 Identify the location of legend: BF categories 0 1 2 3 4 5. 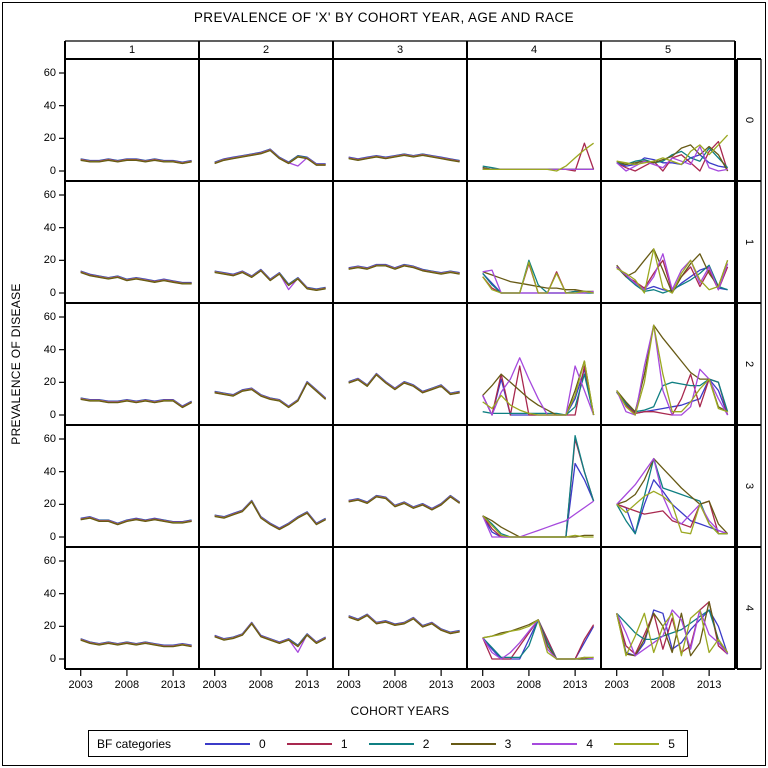
(388, 743).